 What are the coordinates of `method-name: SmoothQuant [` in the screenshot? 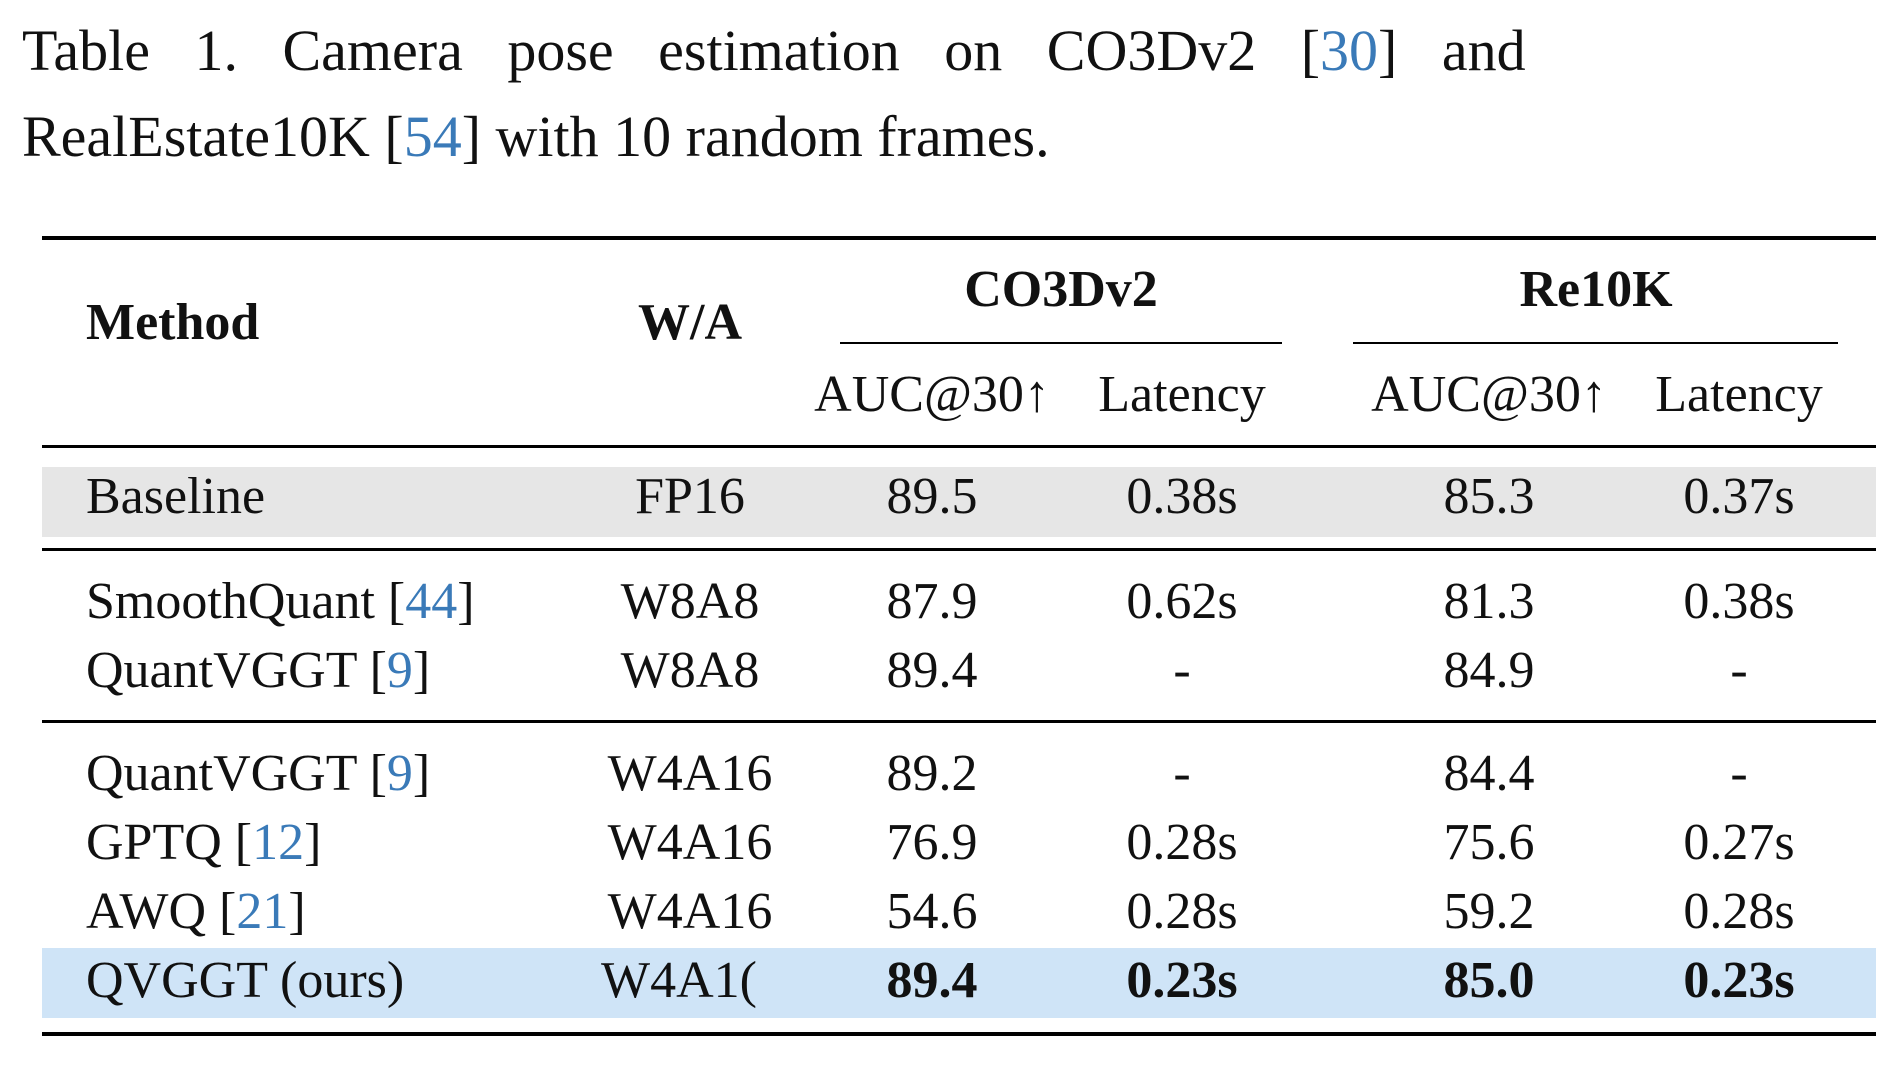 It's located at (246, 601).